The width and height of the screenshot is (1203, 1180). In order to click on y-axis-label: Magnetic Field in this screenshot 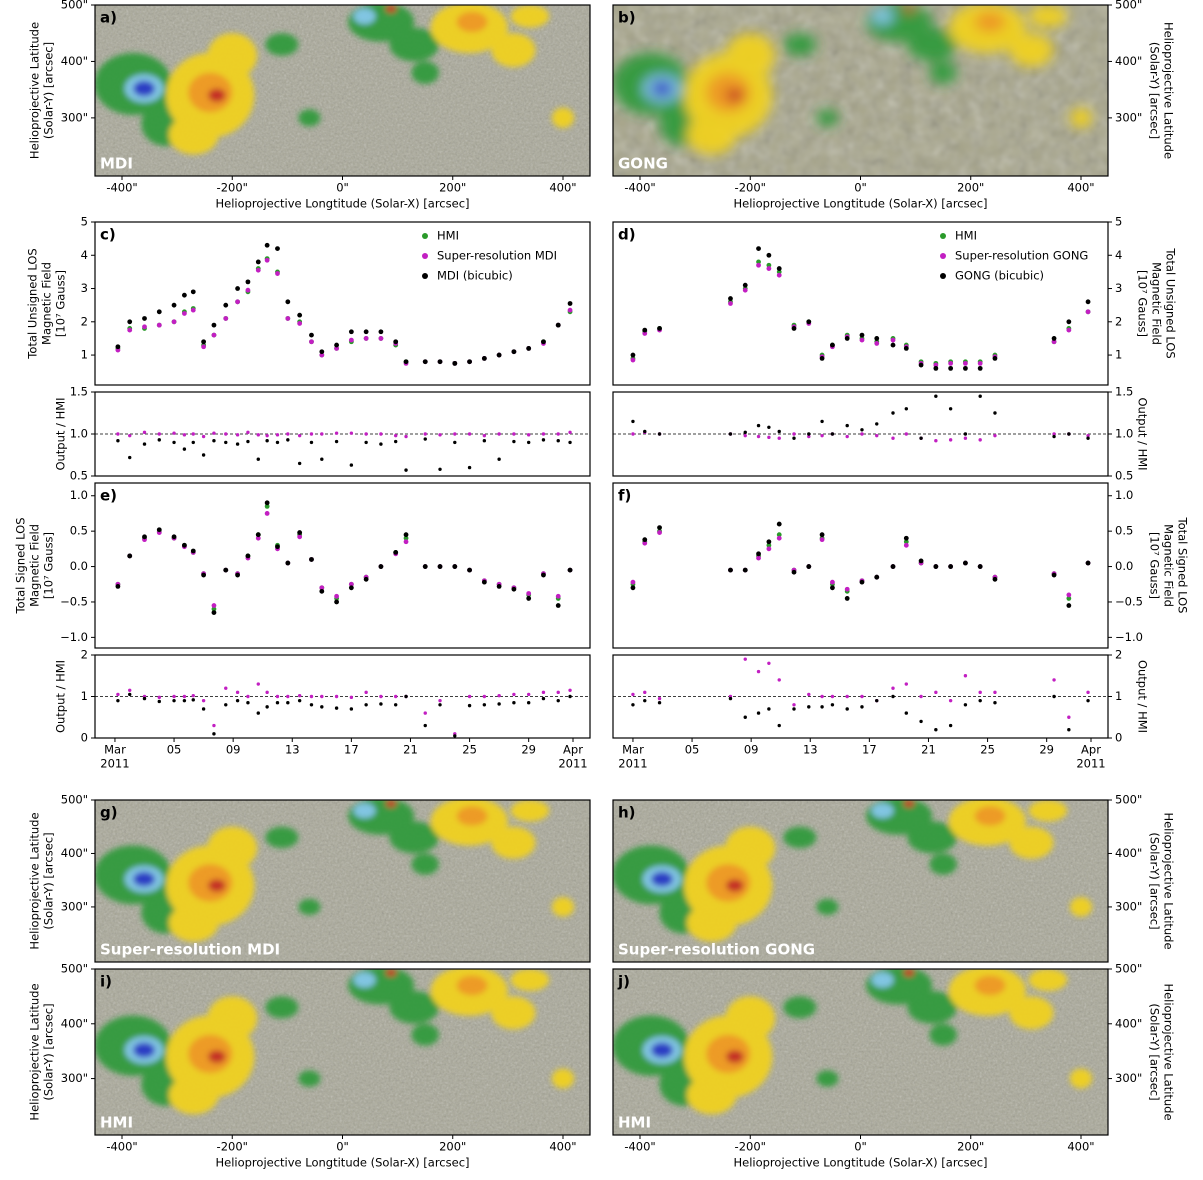, I will do `click(47, 303)`.